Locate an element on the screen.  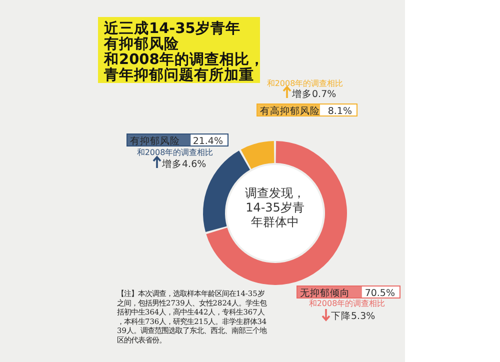
slice-label: 无抑郁倾向 is located at coordinates (325, 293).